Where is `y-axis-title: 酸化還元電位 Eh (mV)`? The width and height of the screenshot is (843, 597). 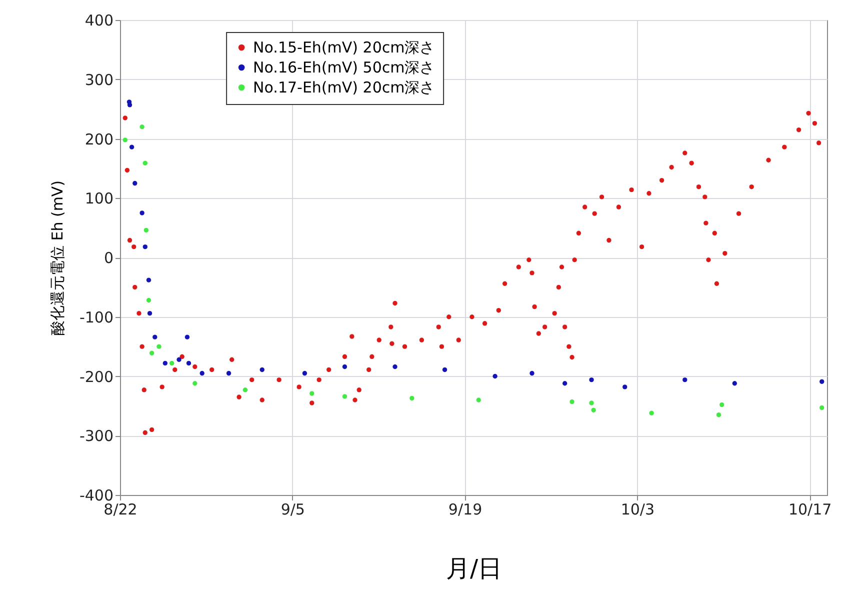
y-axis-title: 酸化還元電位 Eh (mV) is located at coordinates (57, 258).